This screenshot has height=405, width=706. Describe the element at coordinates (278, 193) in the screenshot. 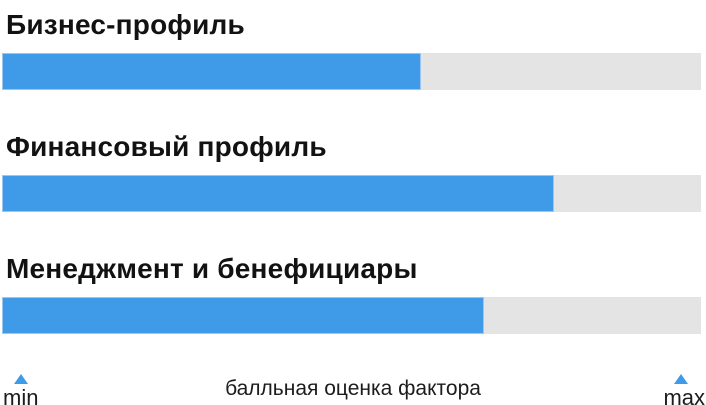

I see `score-bar-financial` at that location.